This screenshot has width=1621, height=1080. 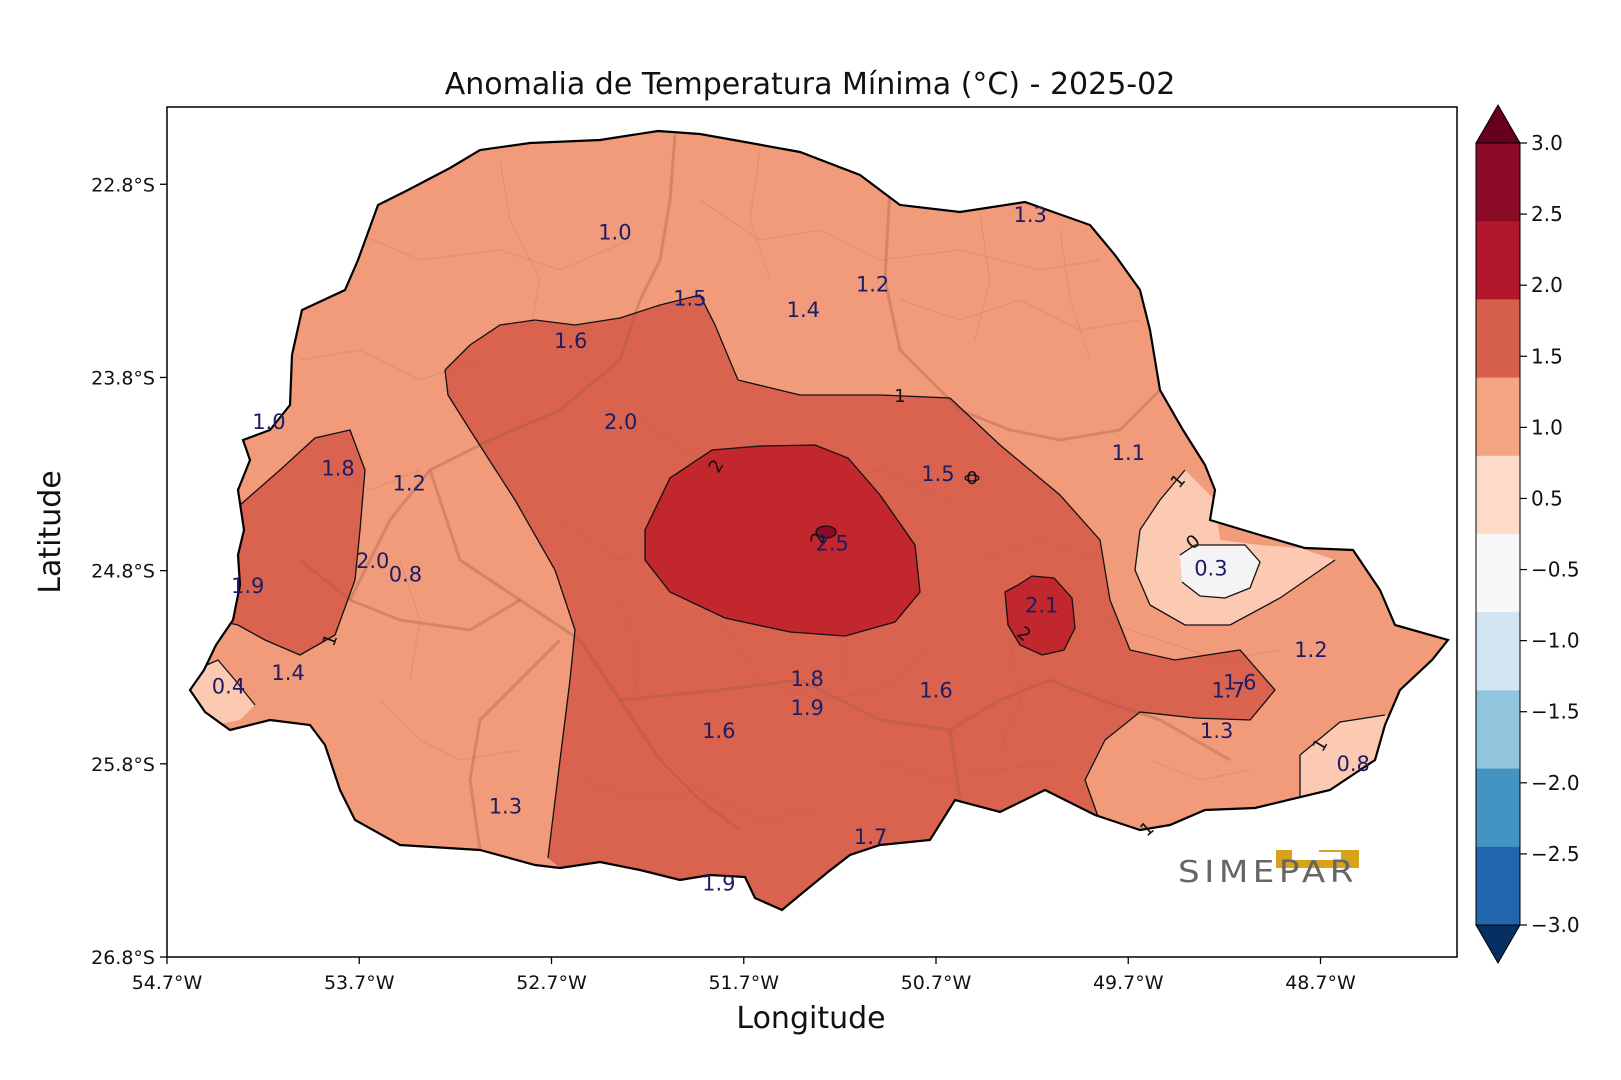 What do you see at coordinates (1547, 498) in the screenshot?
I see `colorbar-tick-label: 0.5` at bounding box center [1547, 498].